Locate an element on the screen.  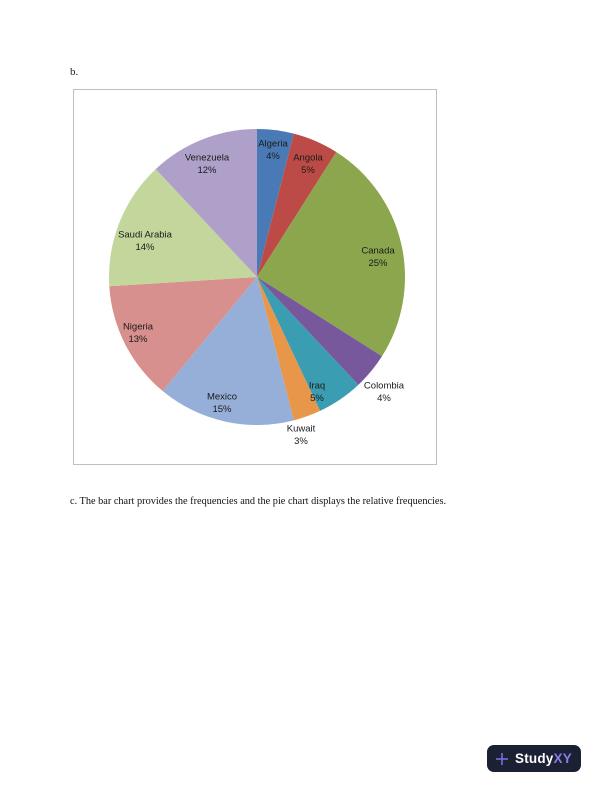
pie-label-name: Nigeria is located at coordinates (138, 327).